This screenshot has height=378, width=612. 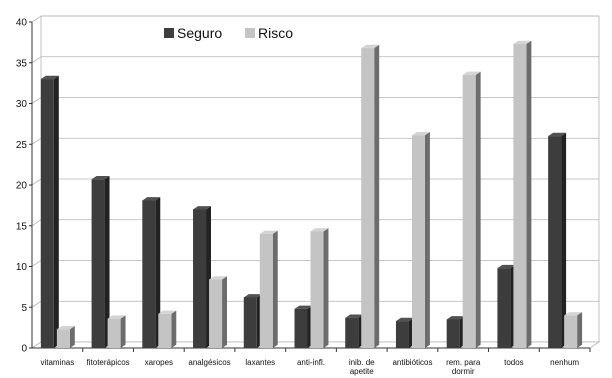 What do you see at coordinates (24, 349) in the screenshot?
I see `y-tick-label: 0` at bounding box center [24, 349].